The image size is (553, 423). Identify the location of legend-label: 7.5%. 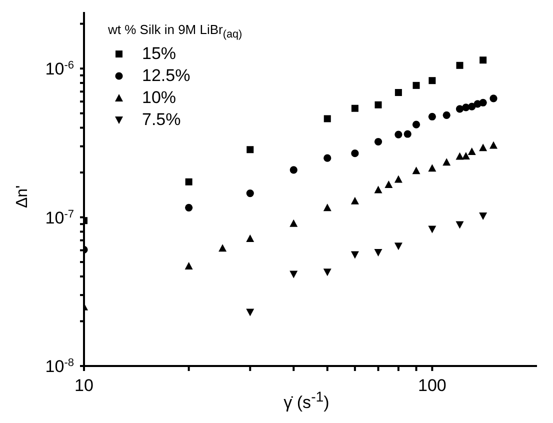
(161, 120).